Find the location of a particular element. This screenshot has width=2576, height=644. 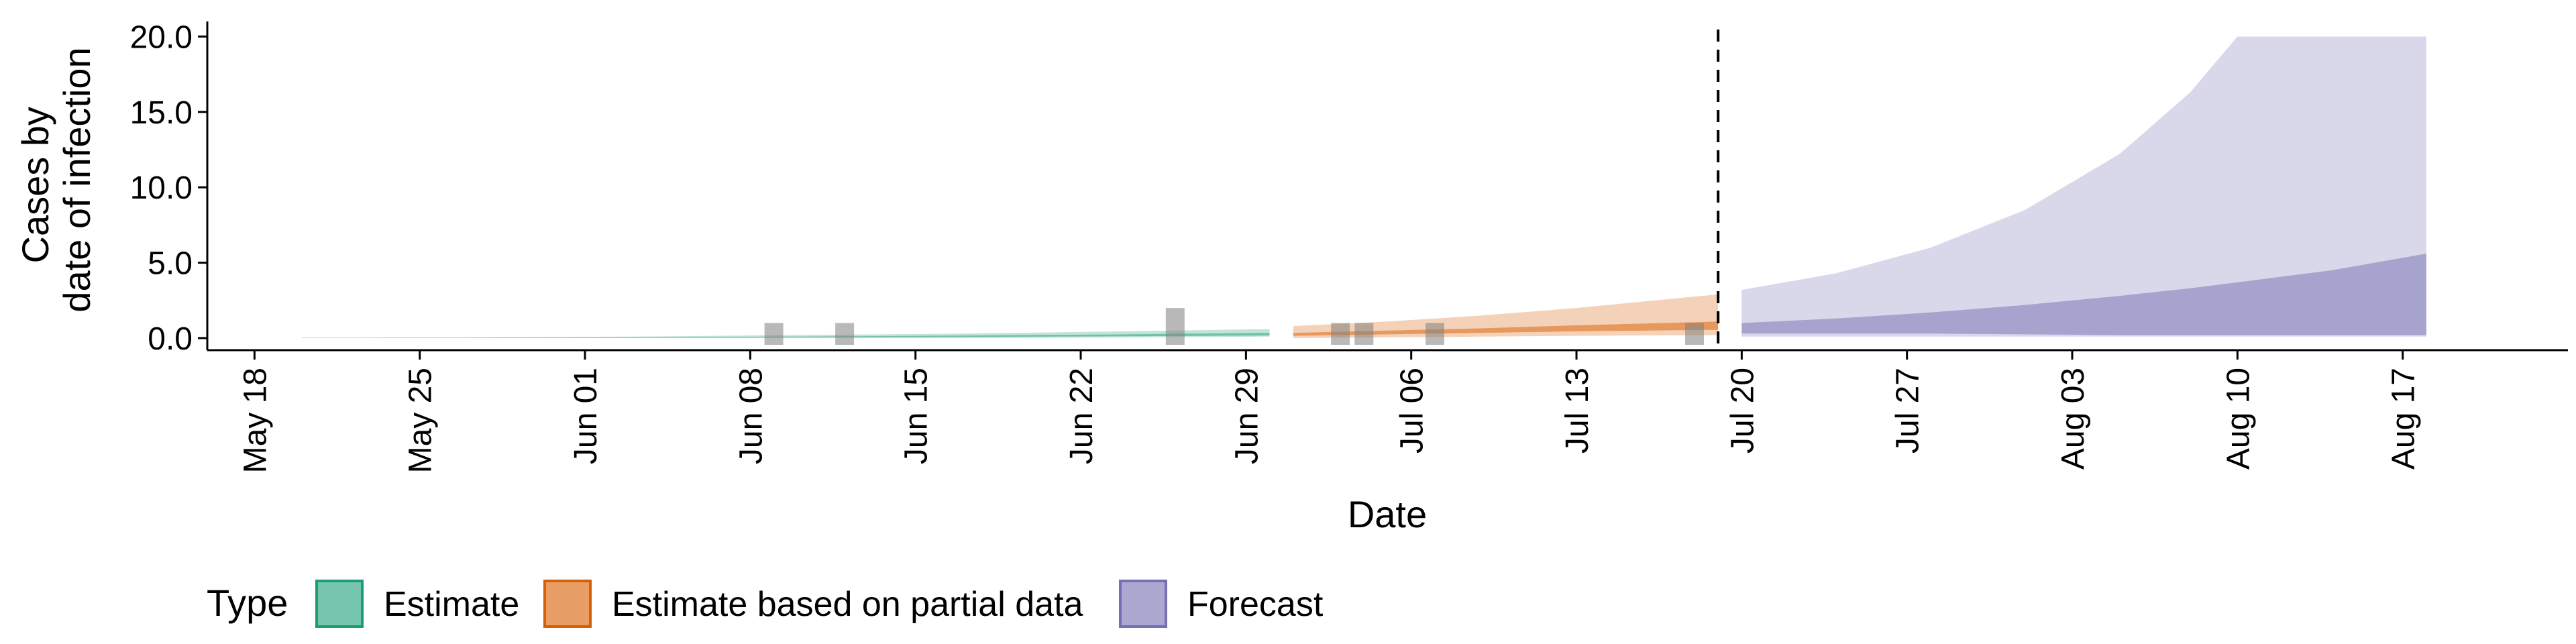

x-tick-label: Jul 13 is located at coordinates (1577, 410).